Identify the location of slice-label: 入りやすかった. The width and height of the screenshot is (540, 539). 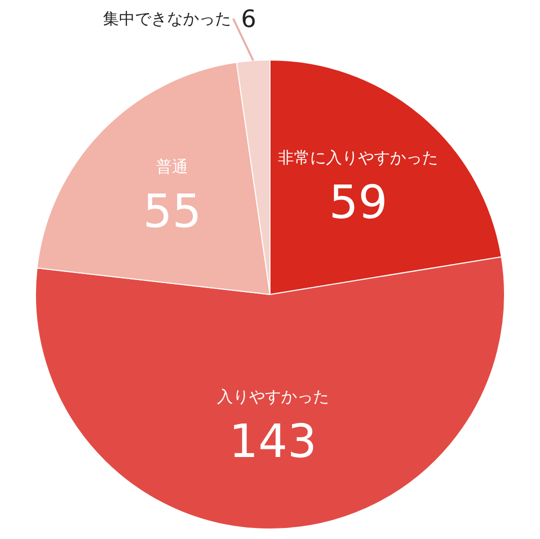
(273, 396).